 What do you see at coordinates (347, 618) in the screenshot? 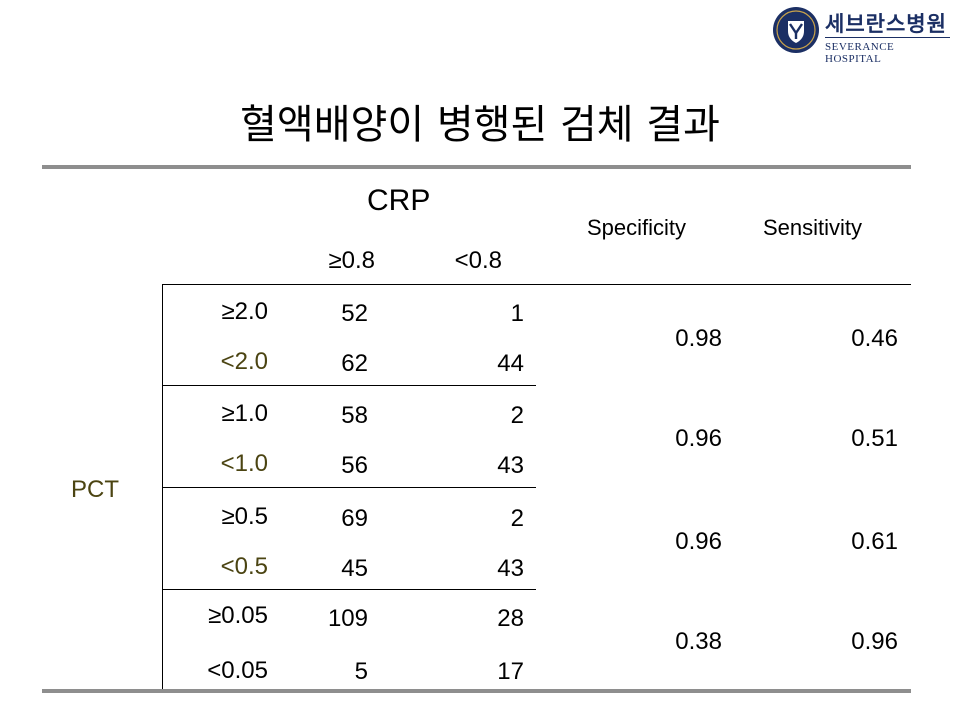
I see `crp-high-count: 109` at bounding box center [347, 618].